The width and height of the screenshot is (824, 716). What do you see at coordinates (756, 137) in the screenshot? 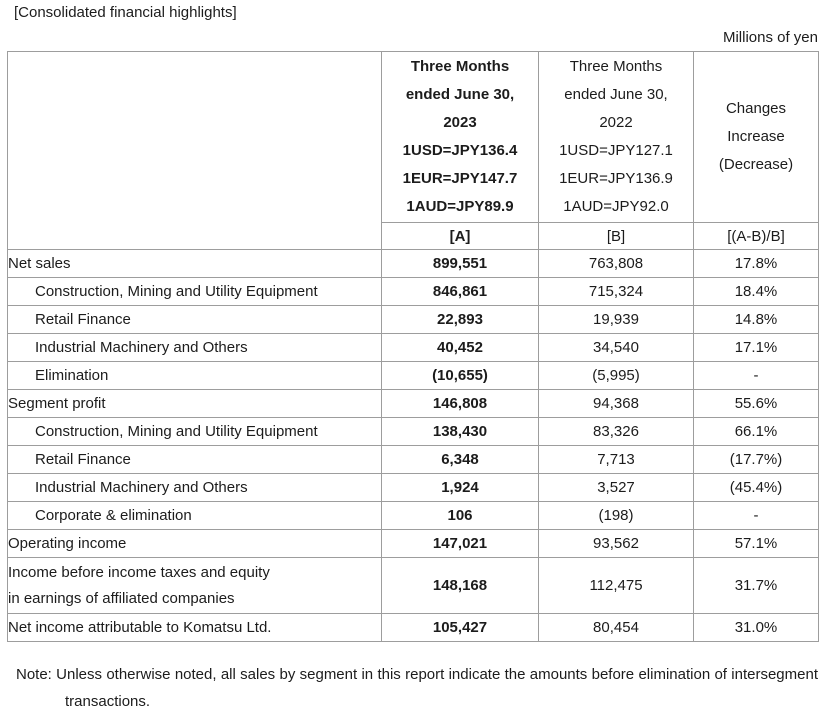
I see `header-changes: Changes Increase (Decrease)` at bounding box center [756, 137].